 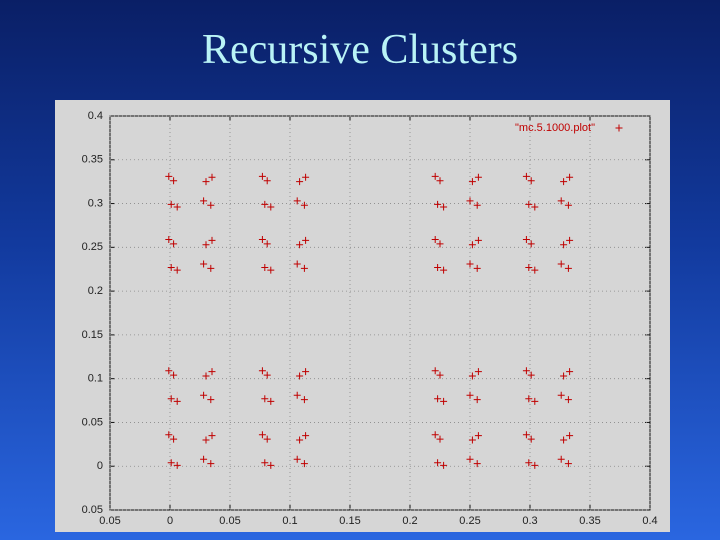 What do you see at coordinates (589, 521) in the screenshot?
I see `x-tick-label: 0.35` at bounding box center [589, 521].